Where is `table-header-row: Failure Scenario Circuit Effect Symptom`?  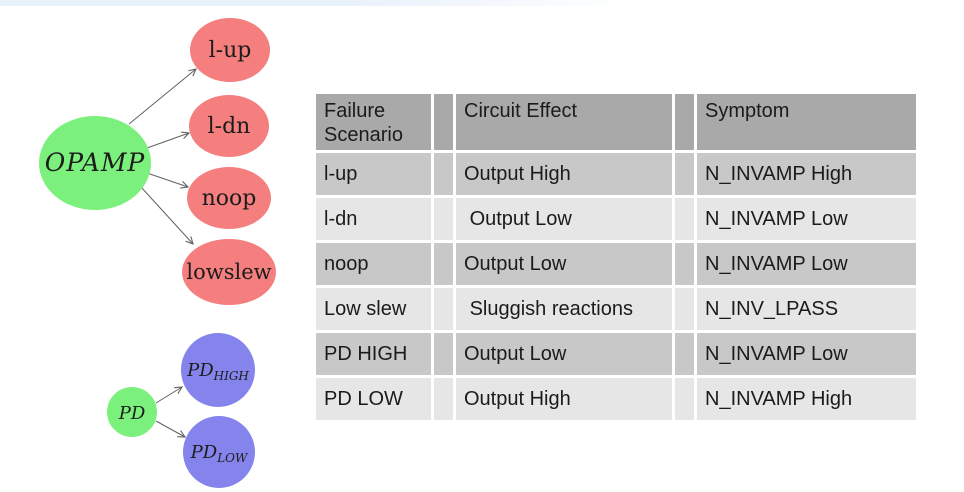 table-header-row: Failure Scenario Circuit Effect Symptom is located at coordinates (616, 122).